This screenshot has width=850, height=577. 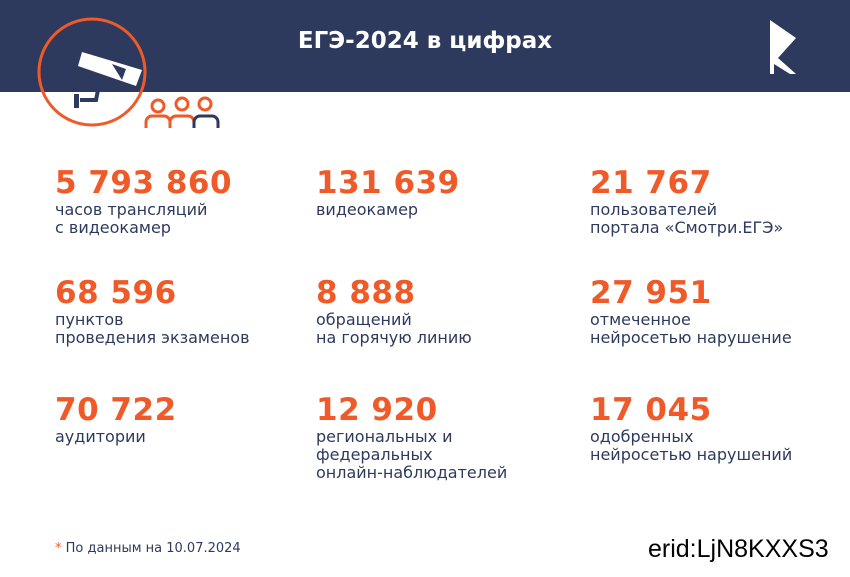 What do you see at coordinates (100, 436) in the screenshot?
I see `stat-label: аудитории` at bounding box center [100, 436].